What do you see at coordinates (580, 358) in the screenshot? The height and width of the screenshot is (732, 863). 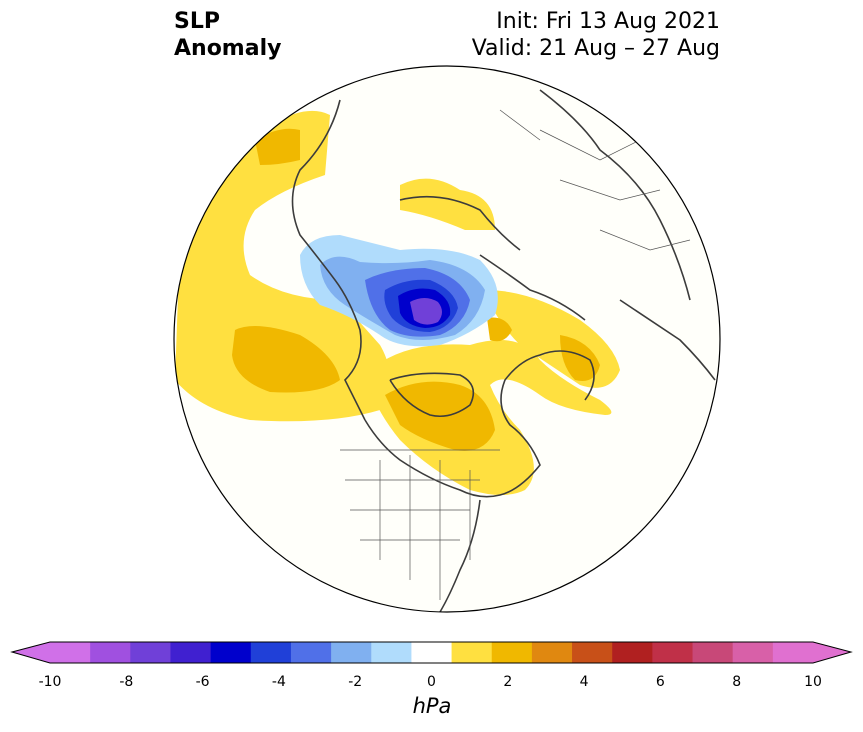 I see `positive-core-east` at bounding box center [580, 358].